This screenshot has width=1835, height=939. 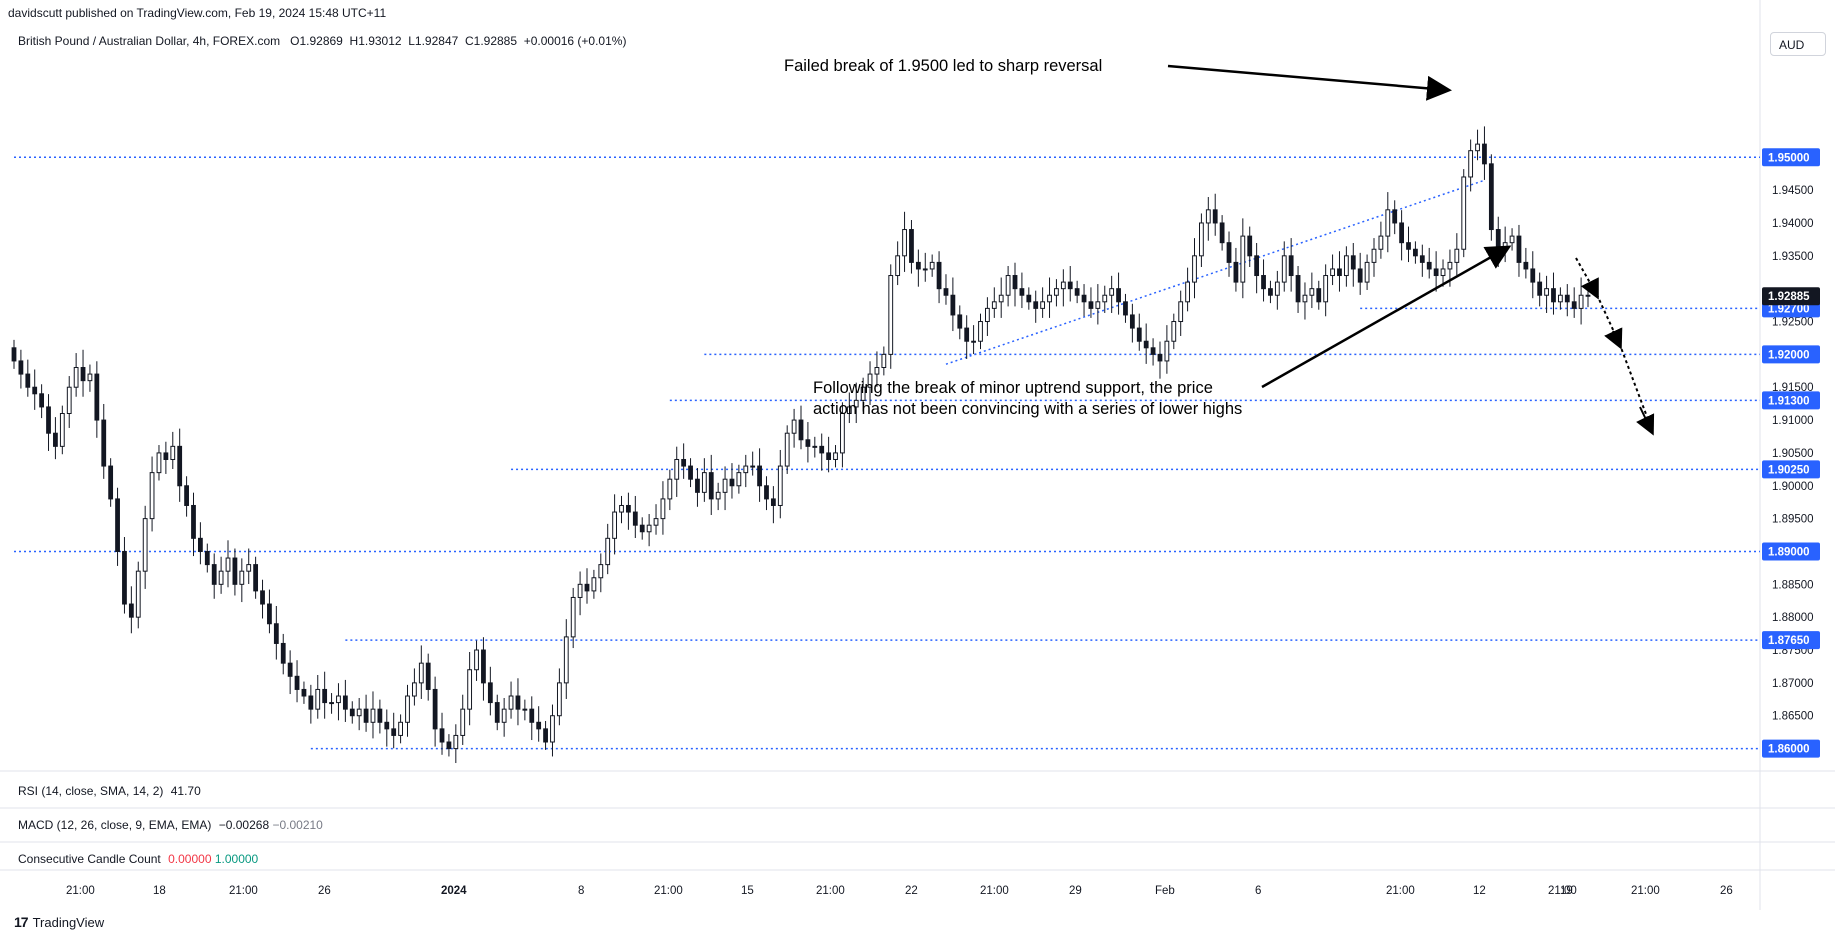 What do you see at coordinates (1075, 891) in the screenshot?
I see `x-tick-label: 29` at bounding box center [1075, 891].